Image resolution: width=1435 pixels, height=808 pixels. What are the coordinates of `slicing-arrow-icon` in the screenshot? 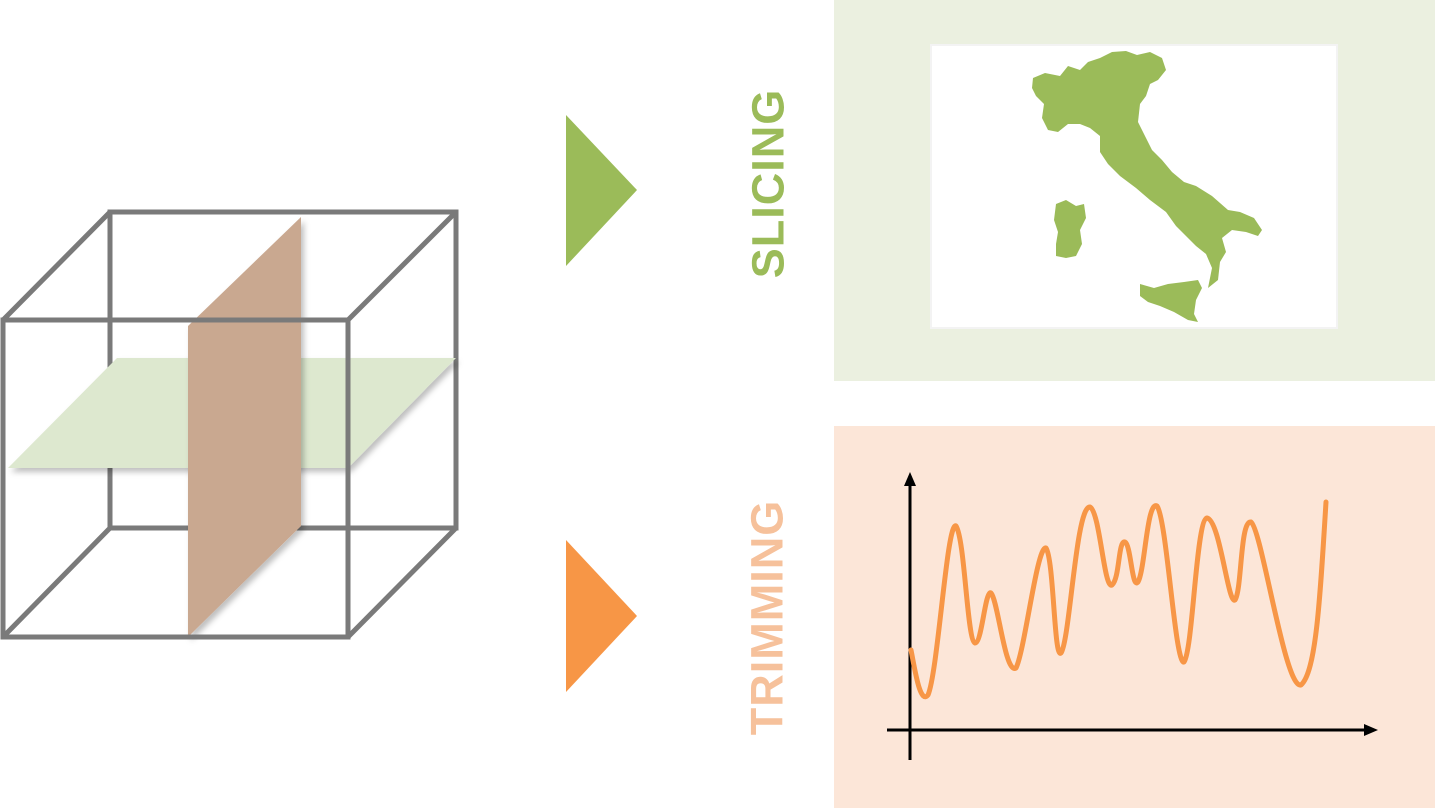 It's located at (601, 190).